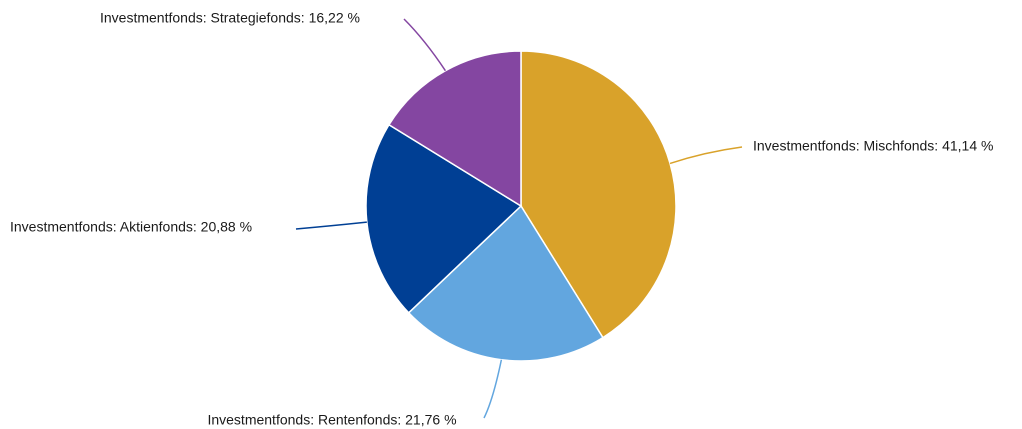 The height and width of the screenshot is (429, 1022). Describe the element at coordinates (230, 18) in the screenshot. I see `slice-label: Investmentfonds: Strategiefonds: 16,22 %` at that location.